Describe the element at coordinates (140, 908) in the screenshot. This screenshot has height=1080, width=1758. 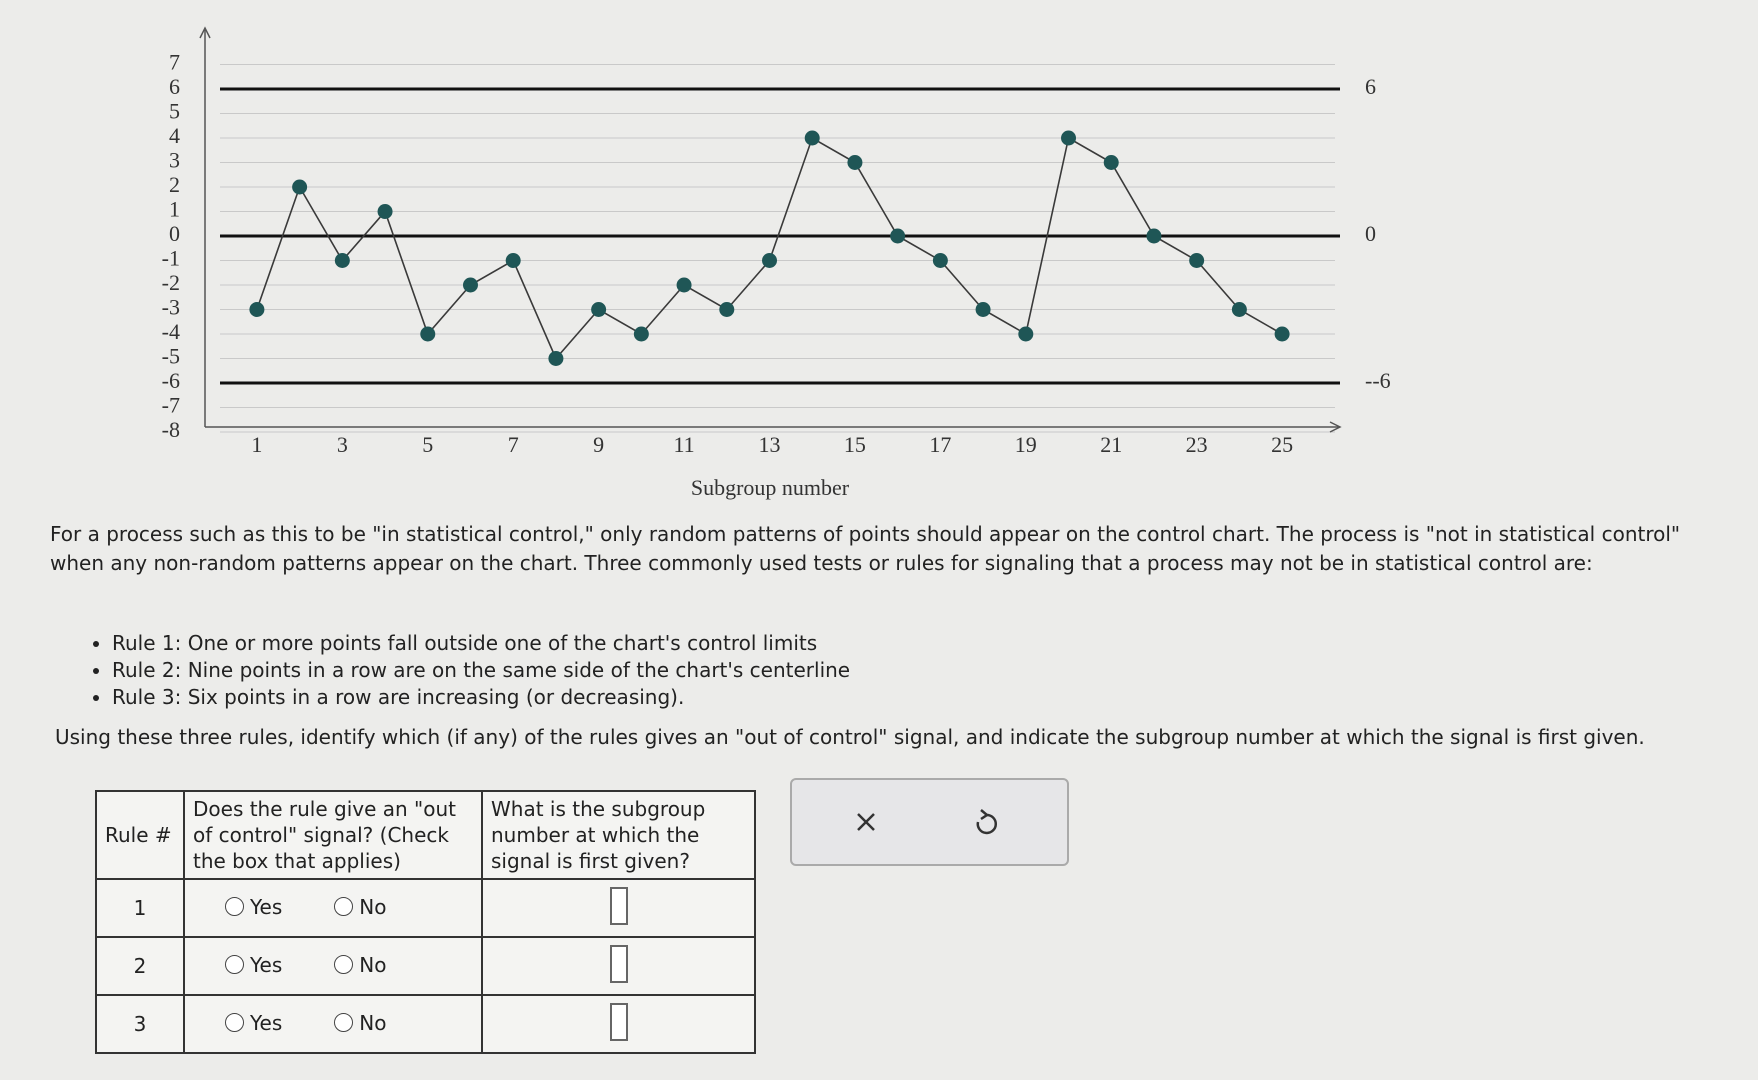
I see `rule-number: 1` at that location.